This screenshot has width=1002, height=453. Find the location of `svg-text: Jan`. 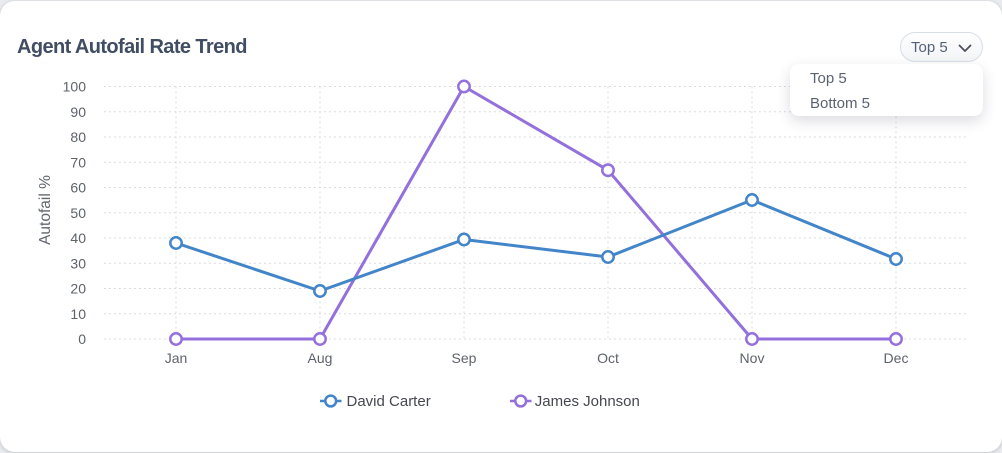

svg-text: Jan is located at coordinates (176, 358).